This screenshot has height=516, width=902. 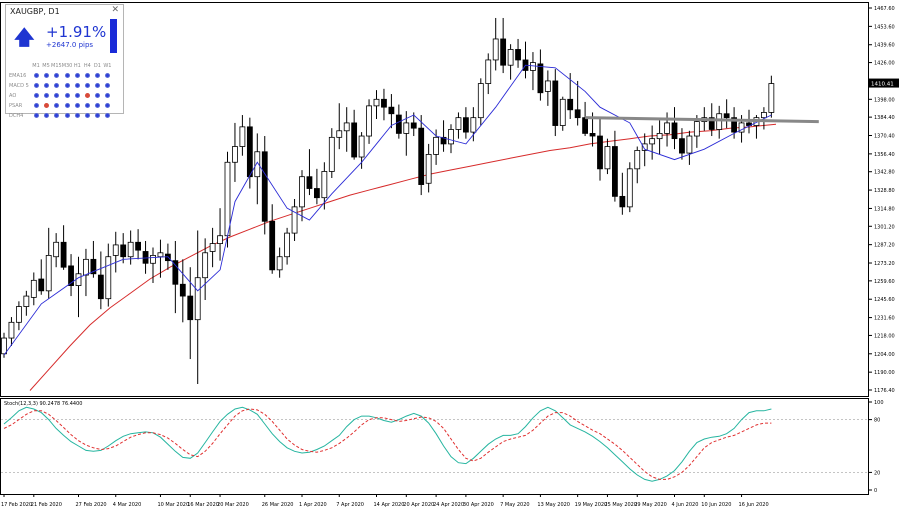 I want to click on y-tick-label: 1356.40, so click(x=884, y=155).